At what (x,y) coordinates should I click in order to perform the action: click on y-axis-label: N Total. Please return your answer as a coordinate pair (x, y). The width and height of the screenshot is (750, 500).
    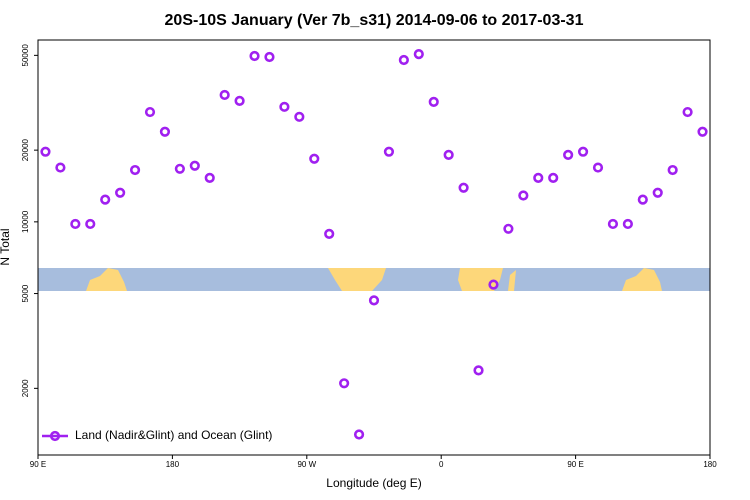
    Looking at the image, I should click on (6, 246).